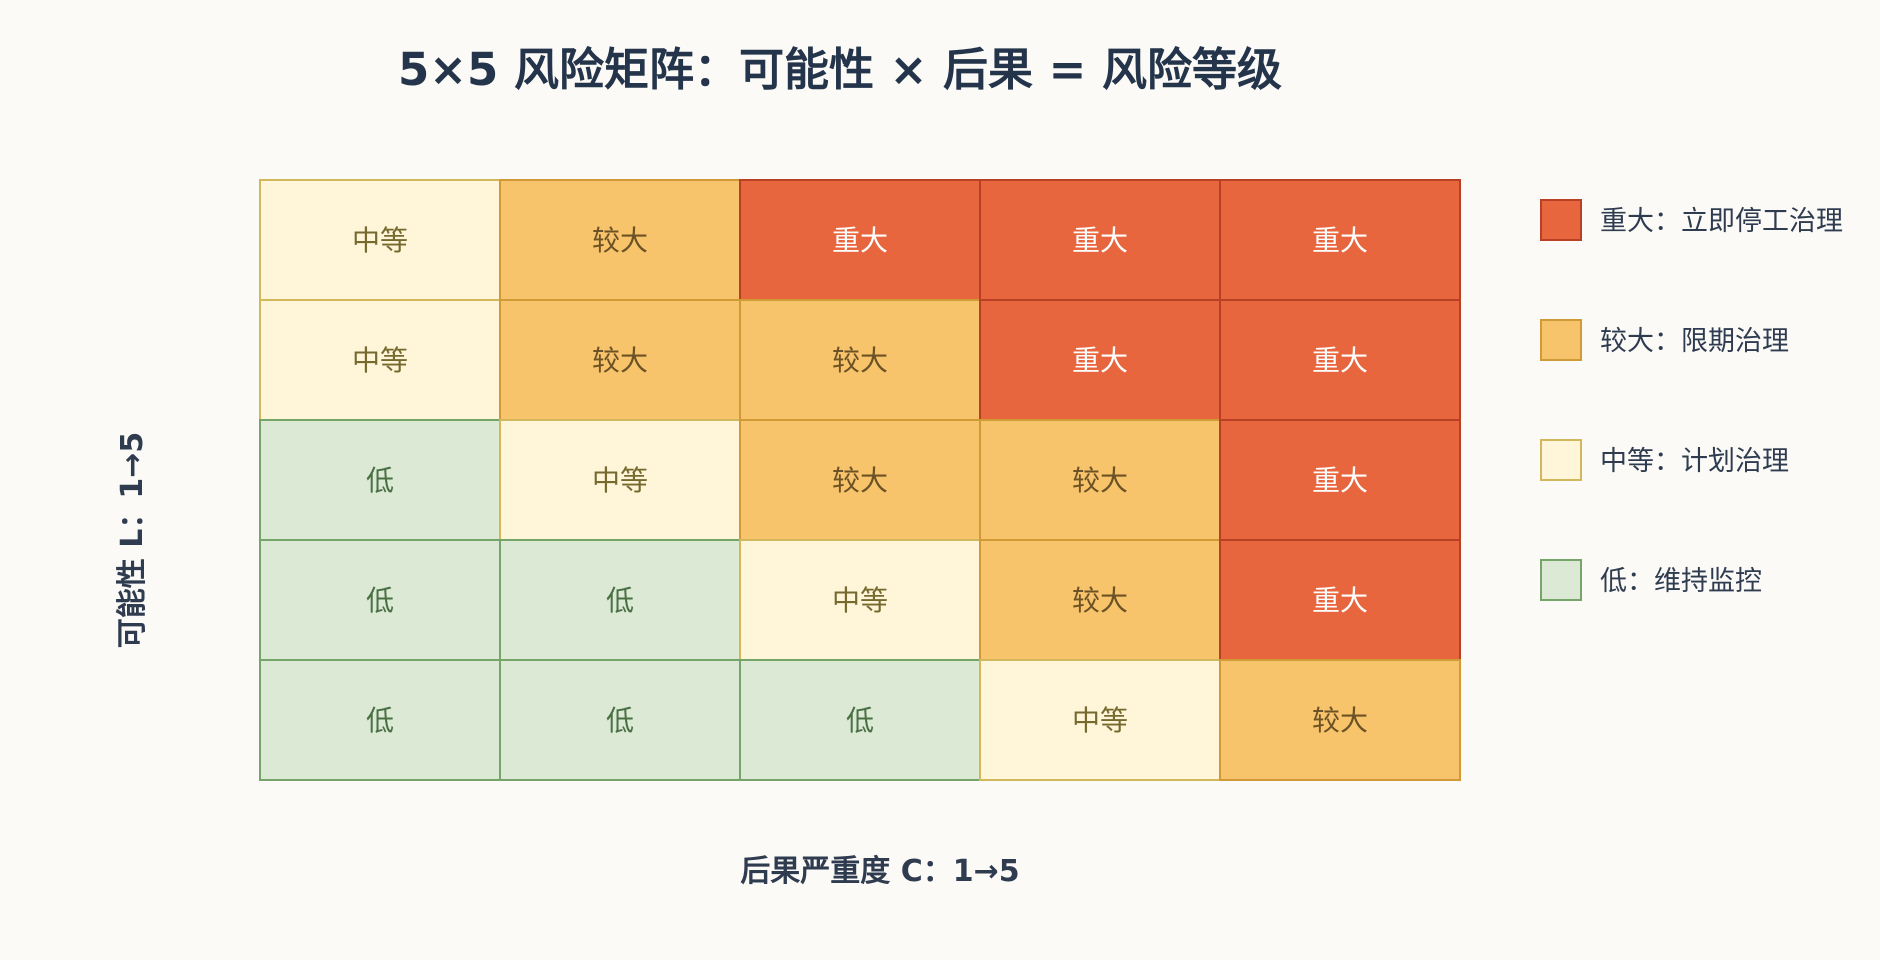 The image size is (1880, 960). What do you see at coordinates (879, 871) in the screenshot?
I see `x-axis-label: 后果严重度 C：1→5` at bounding box center [879, 871].